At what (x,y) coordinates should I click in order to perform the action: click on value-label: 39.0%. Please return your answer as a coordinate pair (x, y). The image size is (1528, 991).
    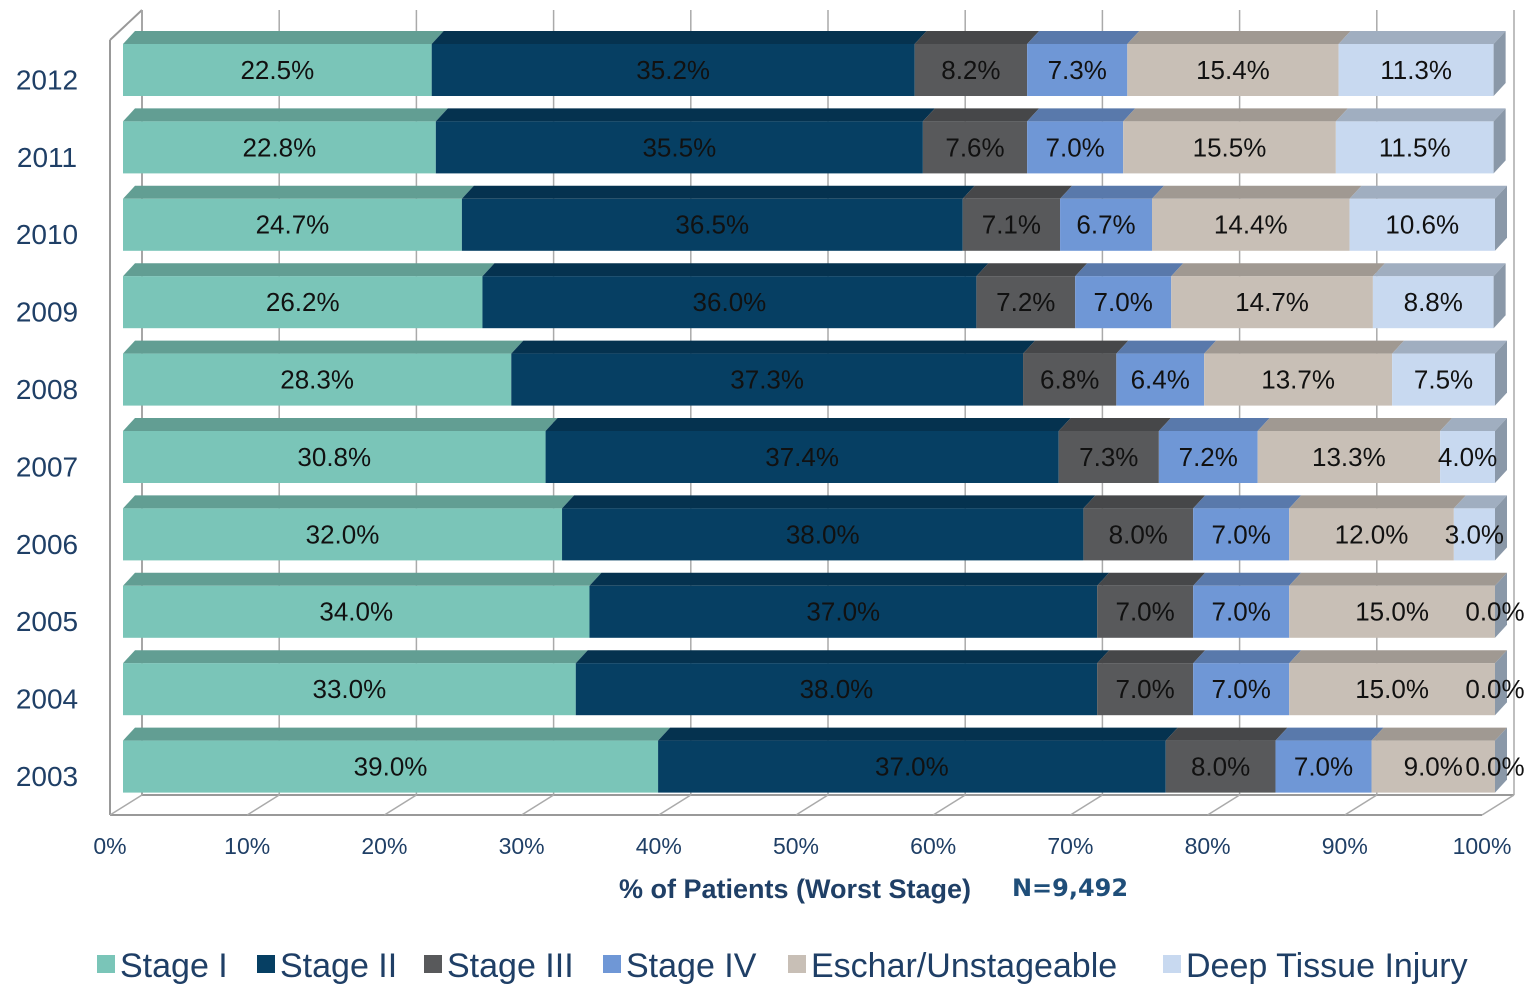
    Looking at the image, I should click on (391, 766).